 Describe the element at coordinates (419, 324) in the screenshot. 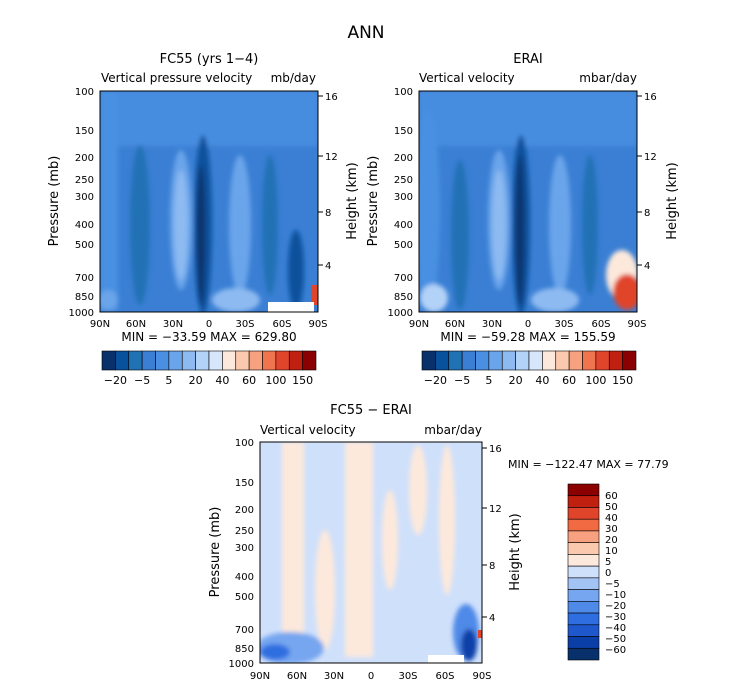

I see `x-tick-label: 90N` at that location.